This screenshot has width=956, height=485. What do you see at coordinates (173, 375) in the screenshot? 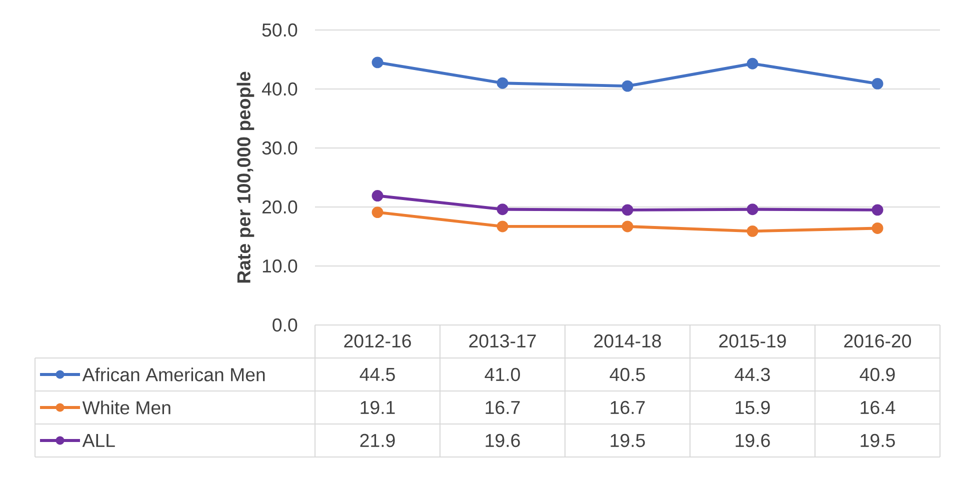
I see `legend-label: African American Men` at bounding box center [173, 375].